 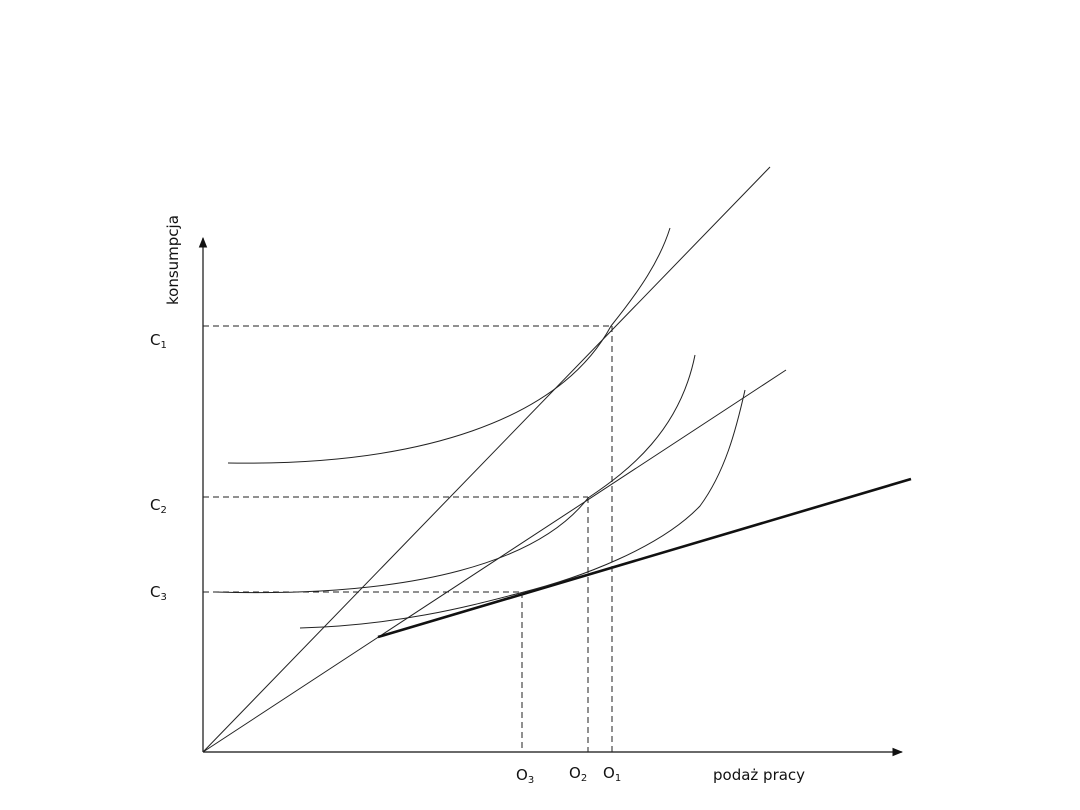 I want to click on x-tick-o1: O1, so click(x=612, y=774).